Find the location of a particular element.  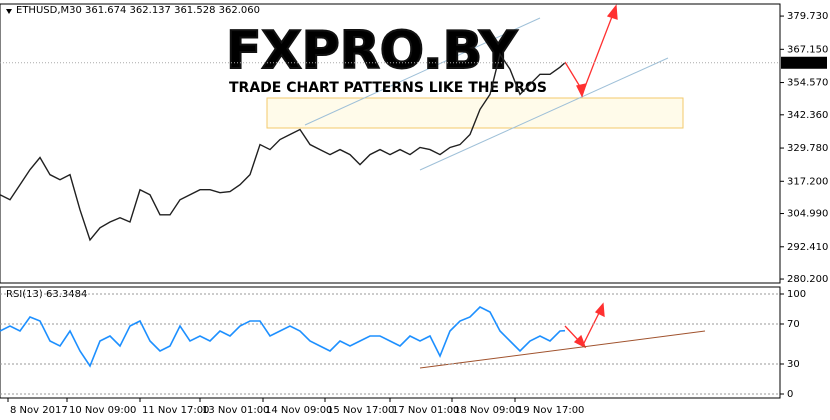

y-tick-label: 367.150 is located at coordinates (807, 49).